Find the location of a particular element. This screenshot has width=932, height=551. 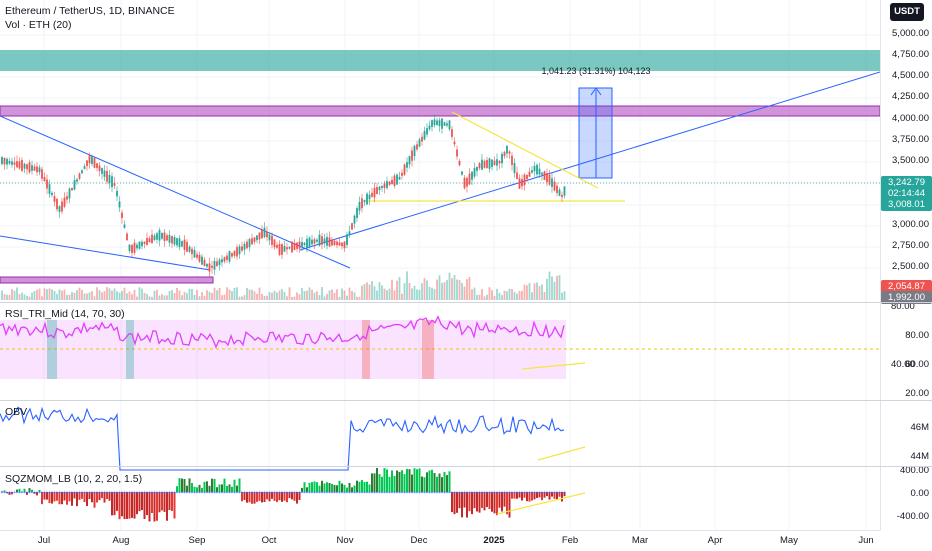

currency-button: USDT is located at coordinates (907, 12).